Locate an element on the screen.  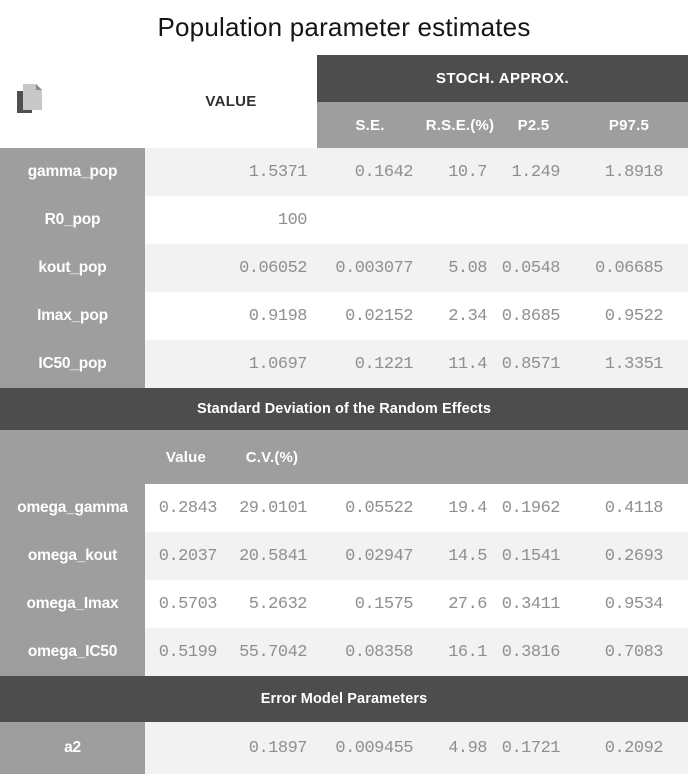
cell-p2-5: 0.3411 is located at coordinates (531, 604).